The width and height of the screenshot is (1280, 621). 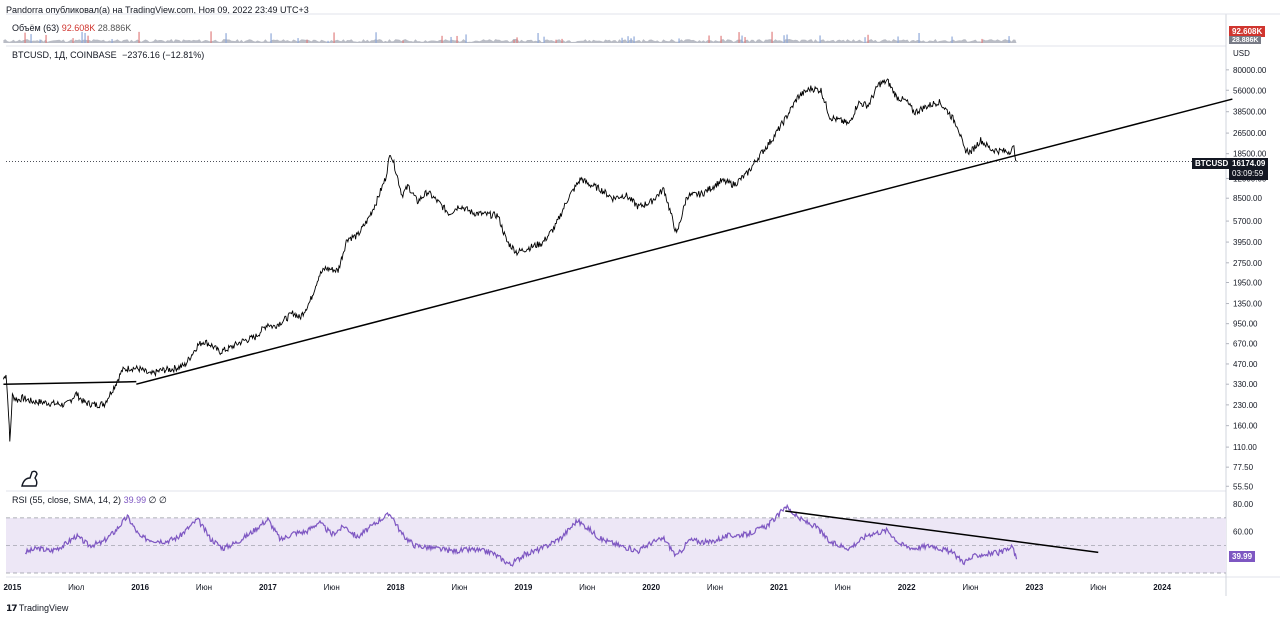 What do you see at coordinates (1250, 133) in the screenshot?
I see `price-tick-label: 26500.00` at bounding box center [1250, 133].